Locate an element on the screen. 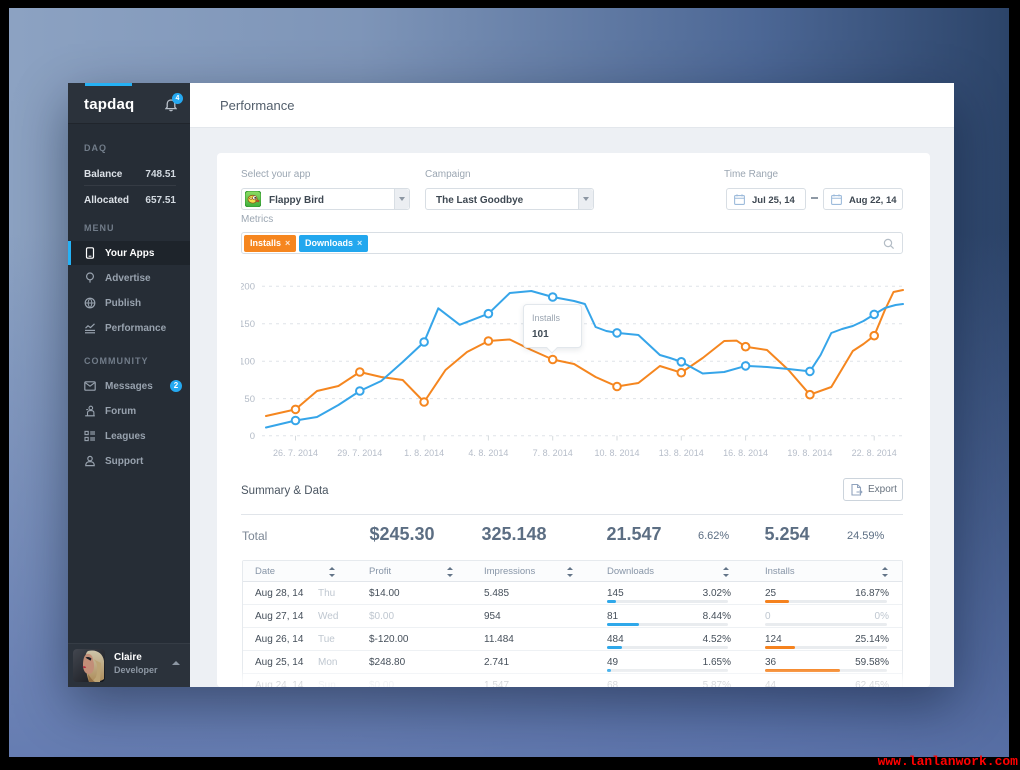 This screenshot has width=1020, height=770. svg-text: 100 is located at coordinates (248, 362).